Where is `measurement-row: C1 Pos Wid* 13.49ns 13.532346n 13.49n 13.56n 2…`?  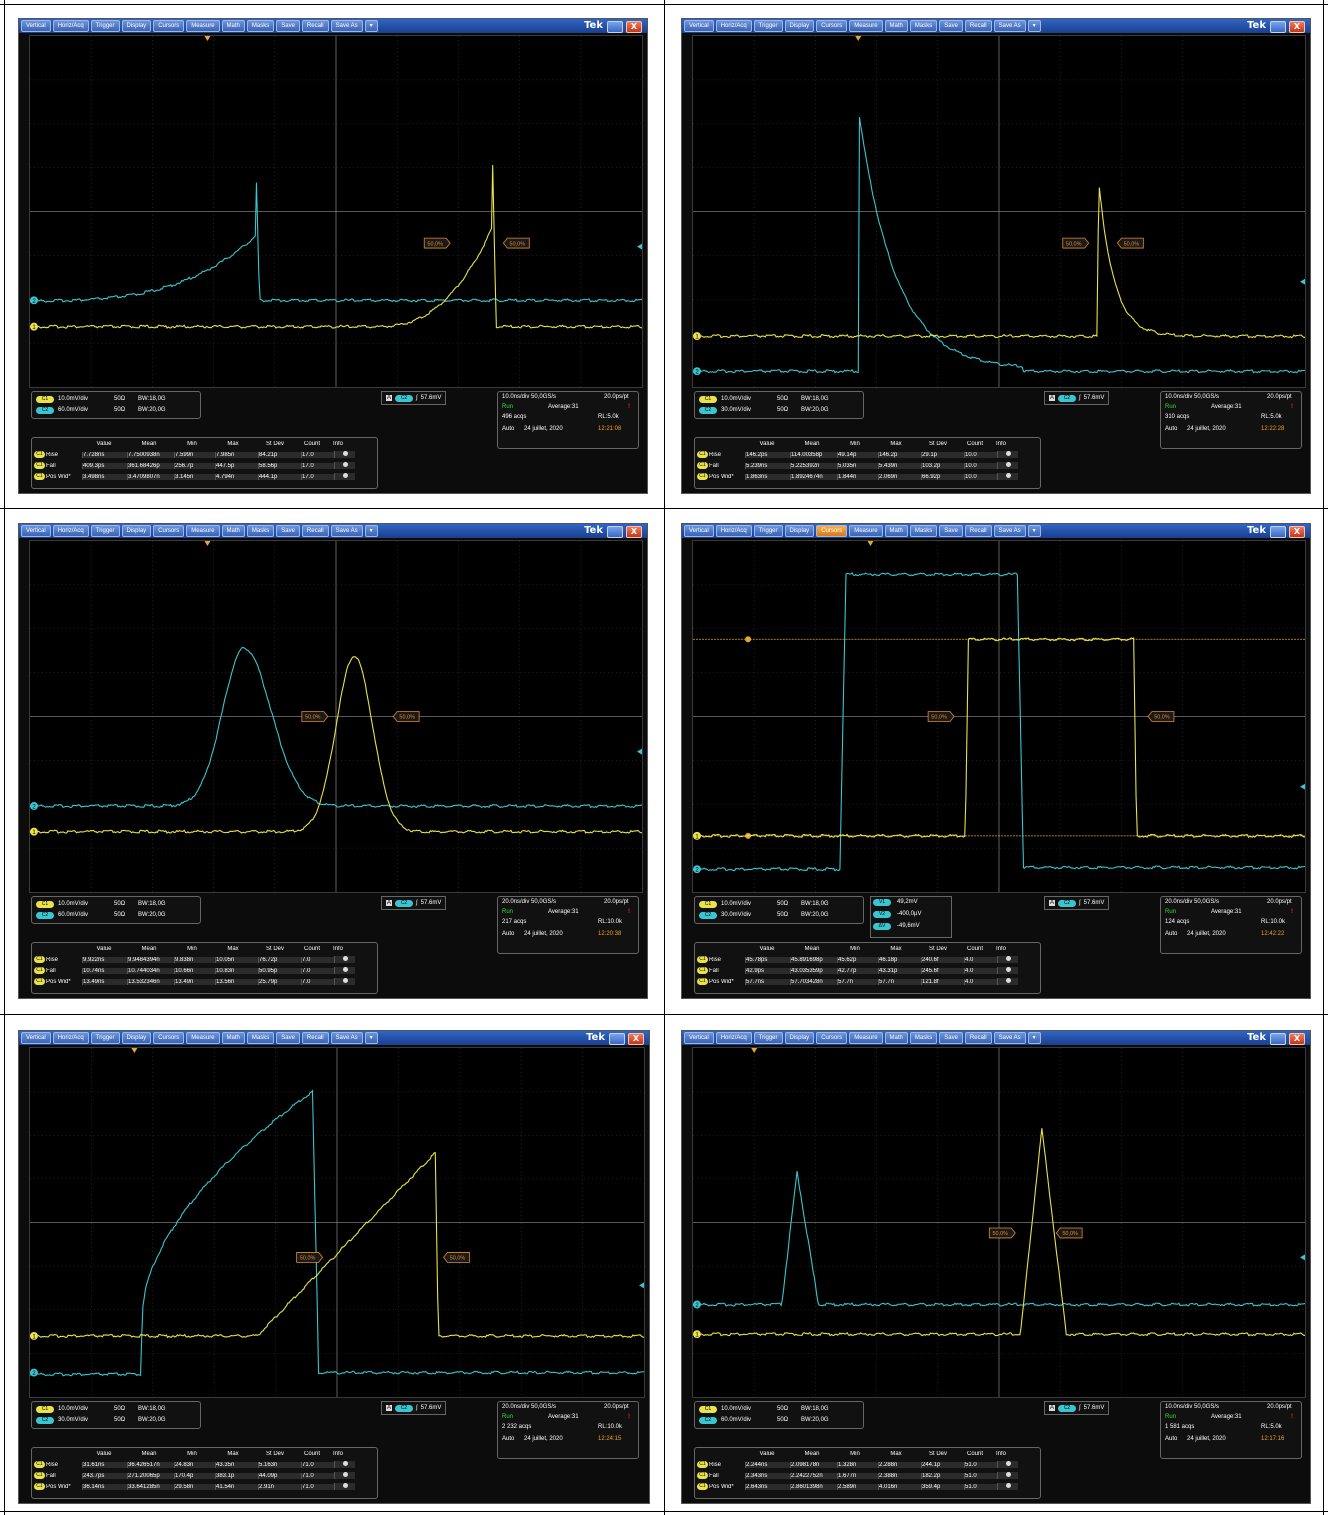
measurement-row: C1 Pos Wid* 13.49ns 13.532346n 13.49n 13.56n 2… is located at coordinates (204, 981).